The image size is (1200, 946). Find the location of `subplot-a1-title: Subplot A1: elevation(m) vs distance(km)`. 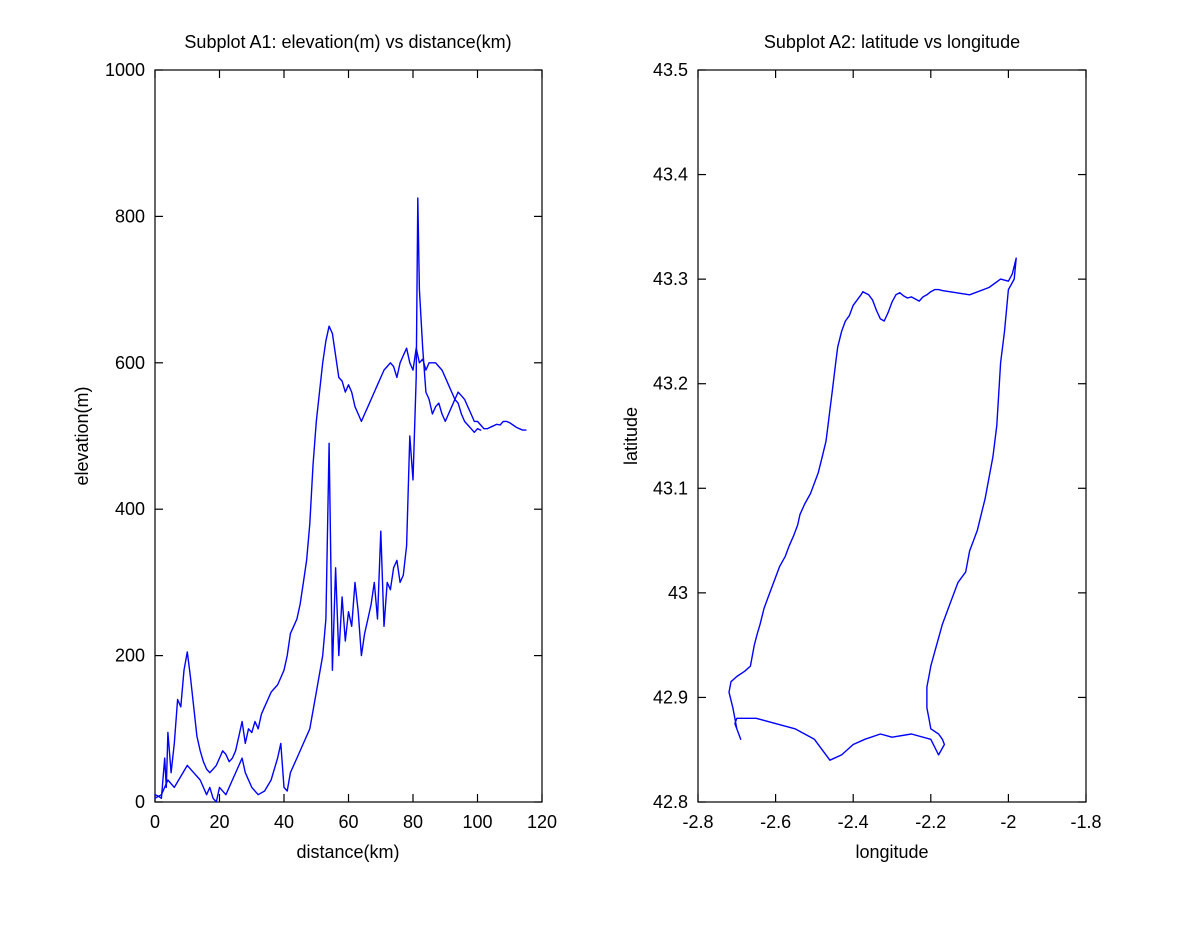

subplot-a1-title: Subplot A1: elevation(m) vs distance(km) is located at coordinates (347, 42).